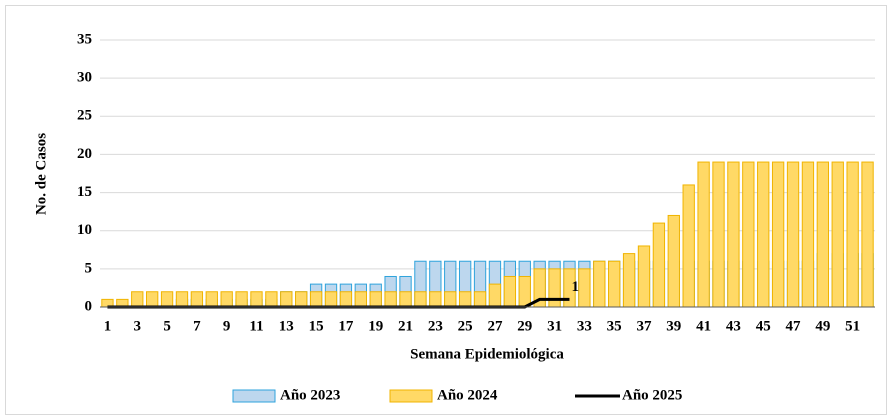 This screenshot has width=892, height=420. What do you see at coordinates (375, 326) in the screenshot?
I see `x-tick-label: 19` at bounding box center [375, 326].